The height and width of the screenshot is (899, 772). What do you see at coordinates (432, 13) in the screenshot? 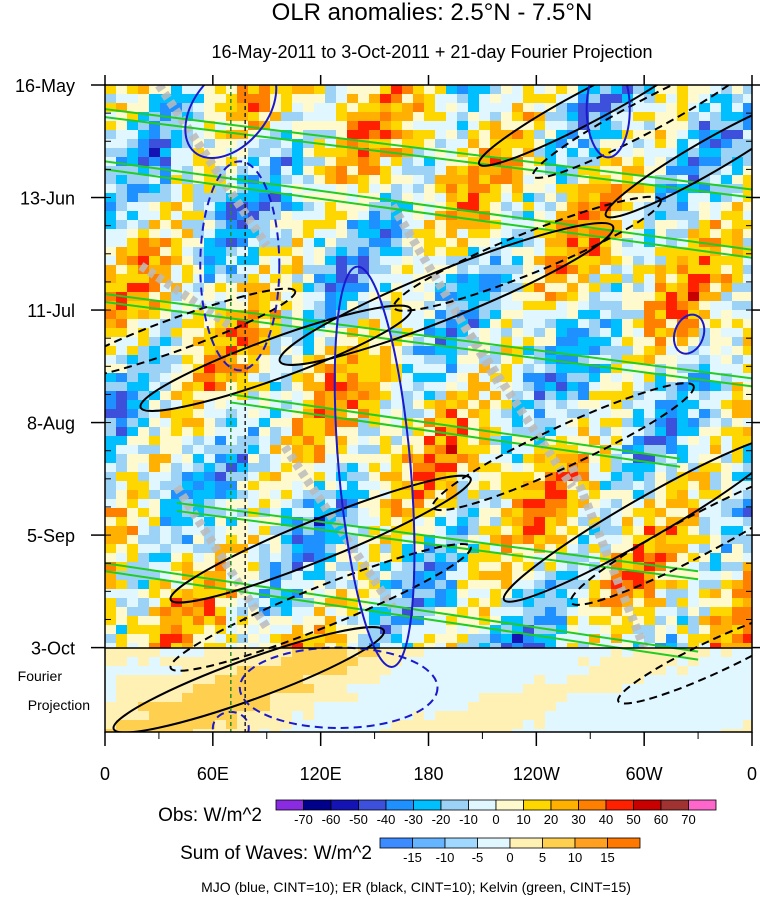
I see `chart-title: OLR anomalies: 2.5°N - 7.5°N` at bounding box center [432, 13].